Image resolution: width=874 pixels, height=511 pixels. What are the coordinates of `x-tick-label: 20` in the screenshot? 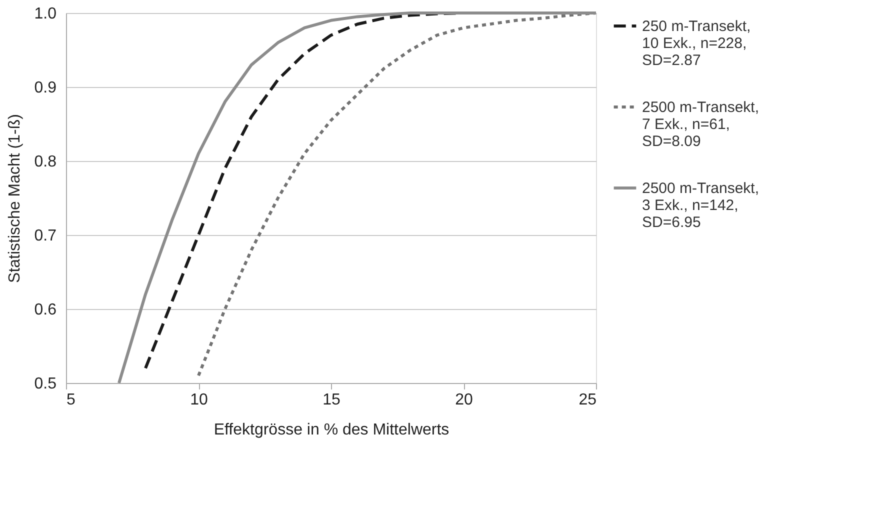 It's located at (464, 400).